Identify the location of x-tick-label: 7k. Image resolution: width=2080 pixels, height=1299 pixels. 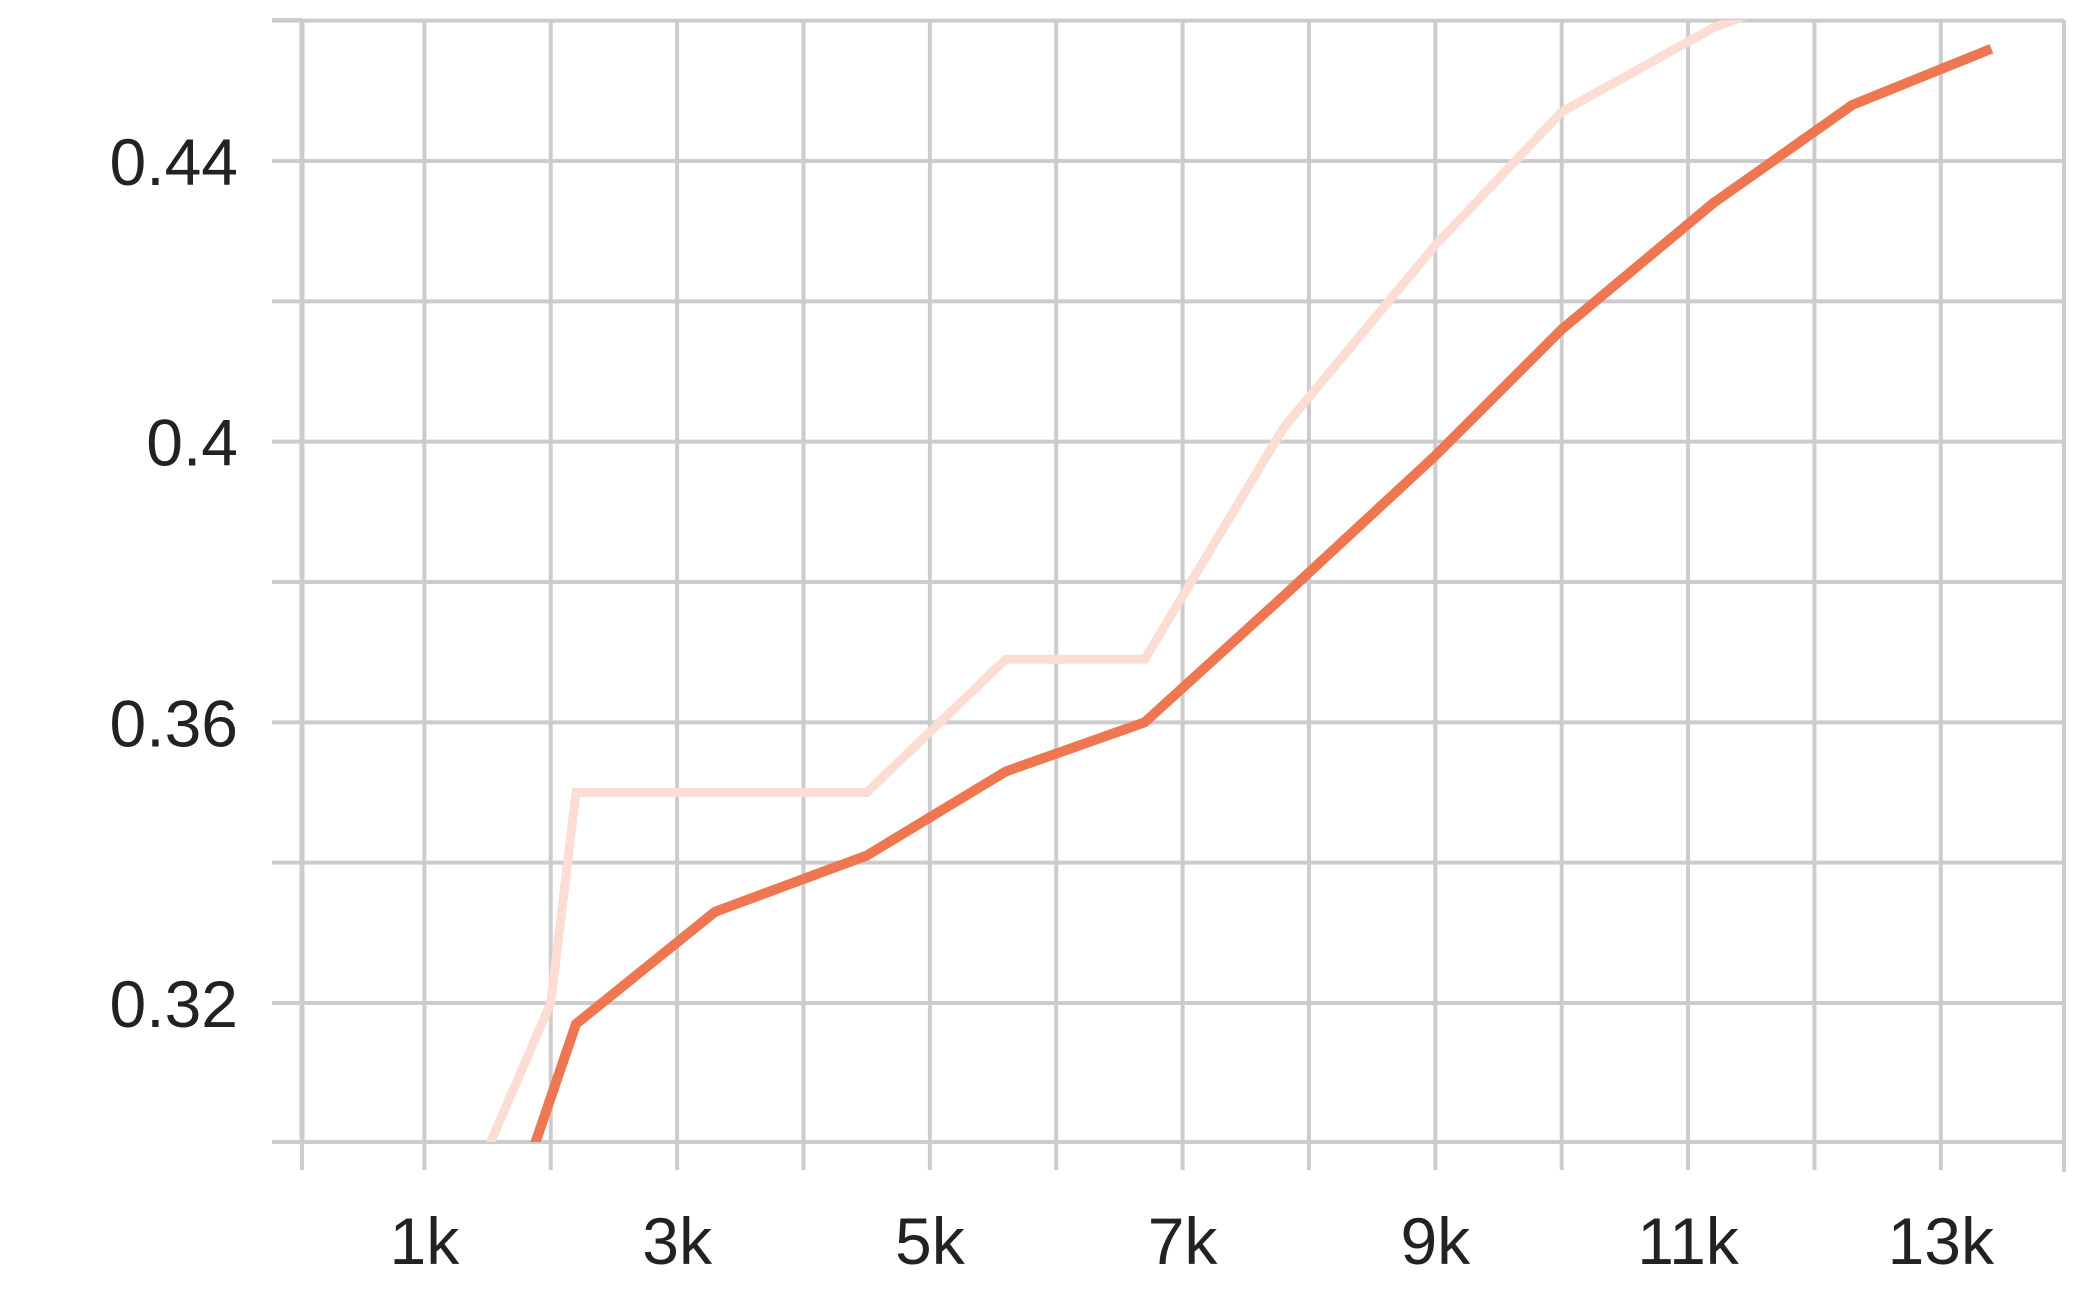
(1183, 1241).